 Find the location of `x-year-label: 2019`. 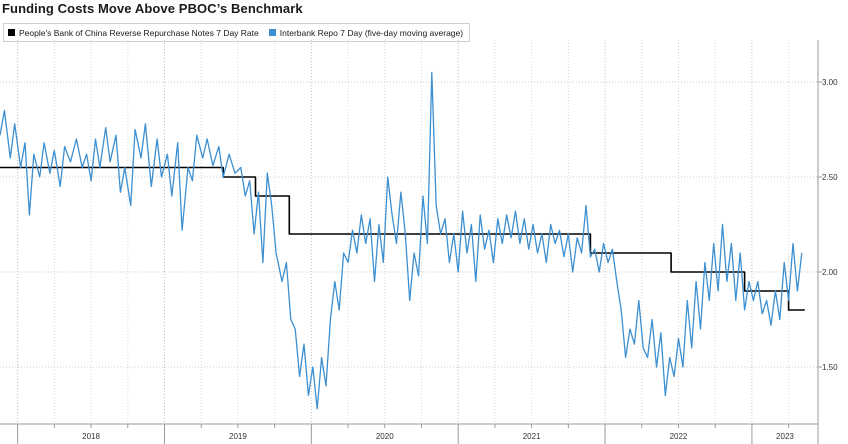

x-year-label: 2019 is located at coordinates (238, 436).